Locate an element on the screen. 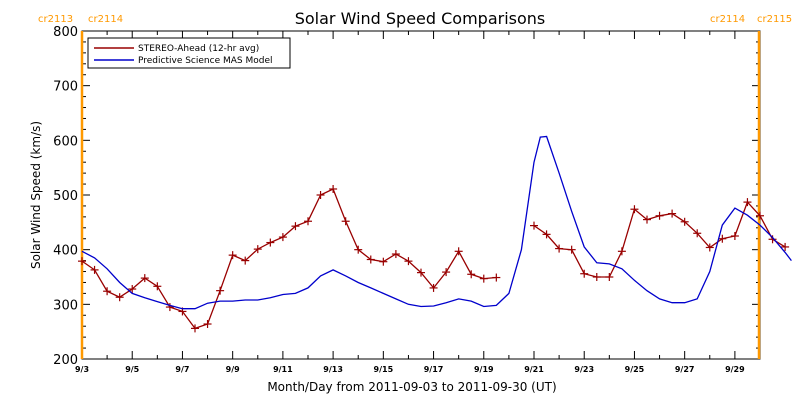  y-tick-label: 400 is located at coordinates (65, 251).